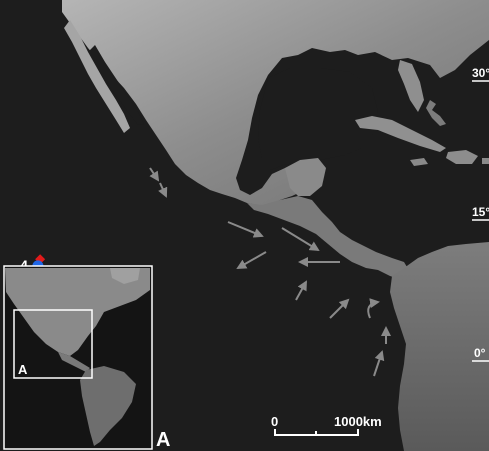 The height and width of the screenshot is (451, 489). I want to click on latitude-label-30: 30°, so click(480, 73).